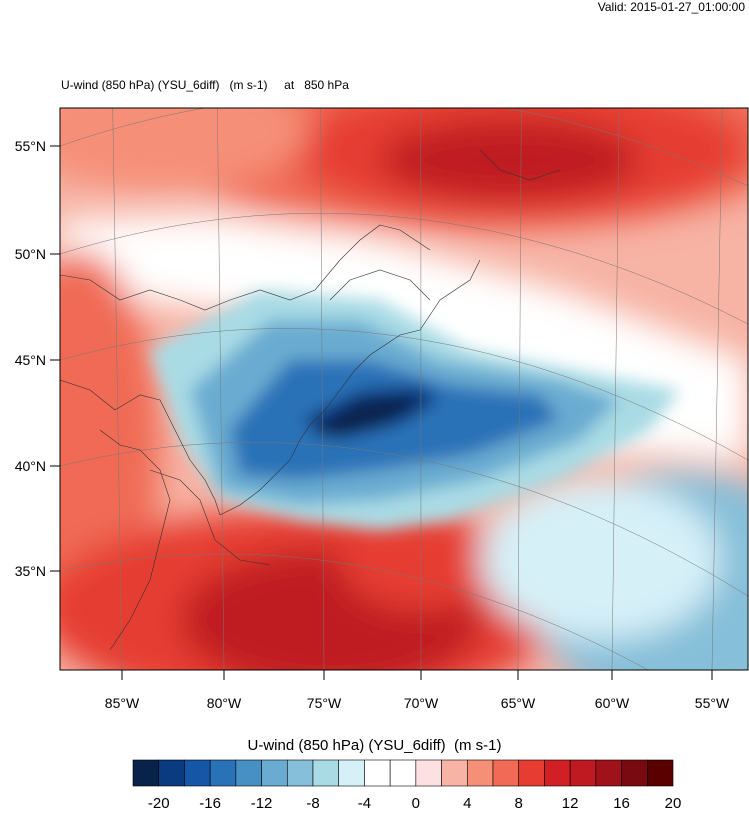  What do you see at coordinates (122, 703) in the screenshot?
I see `lon-tick-label: 85°W` at bounding box center [122, 703].